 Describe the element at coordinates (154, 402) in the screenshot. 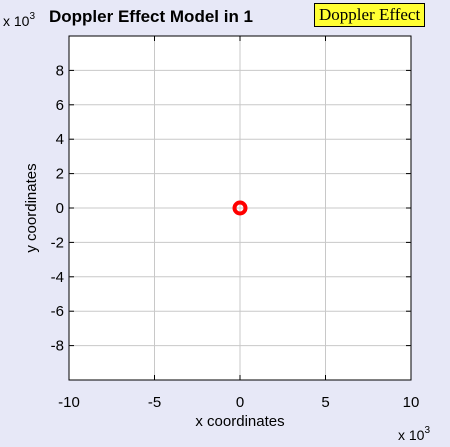

I see `x-tick-label: -5` at that location.